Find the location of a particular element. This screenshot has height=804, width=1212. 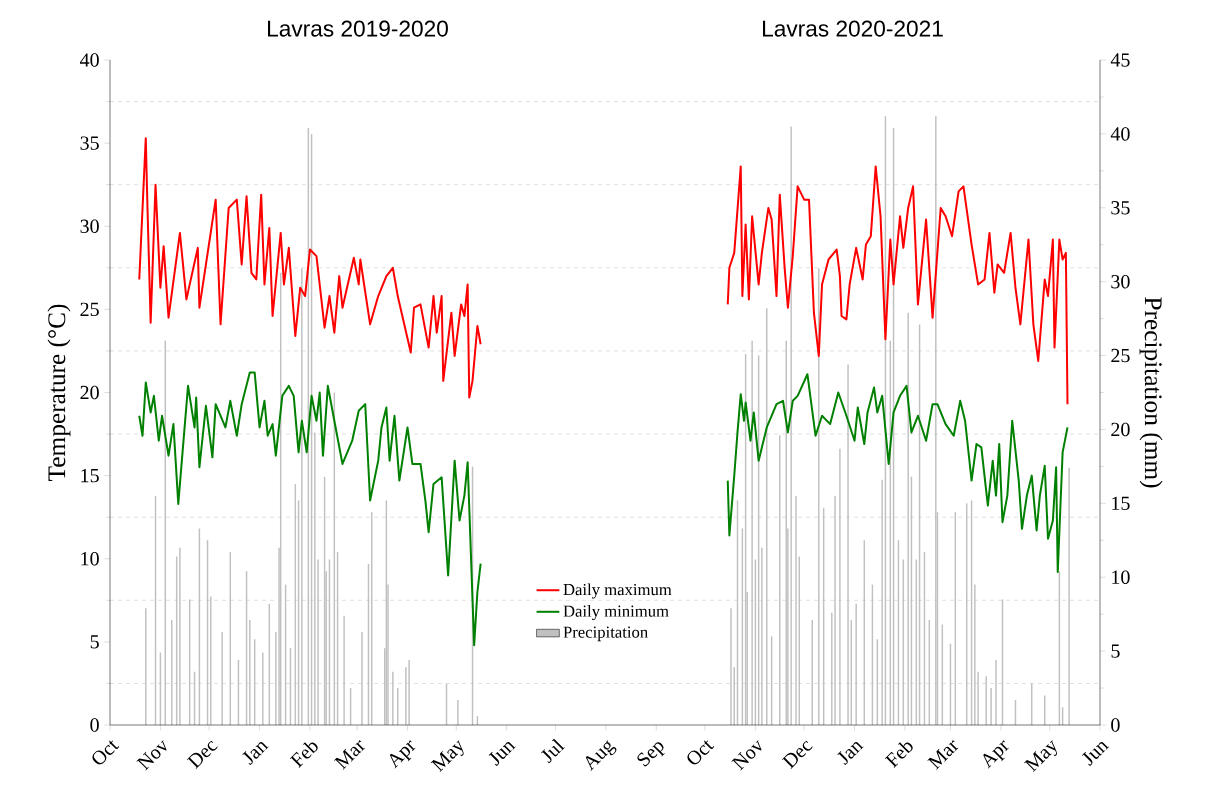

y2-tick-label: 15 is located at coordinates (1121, 503).